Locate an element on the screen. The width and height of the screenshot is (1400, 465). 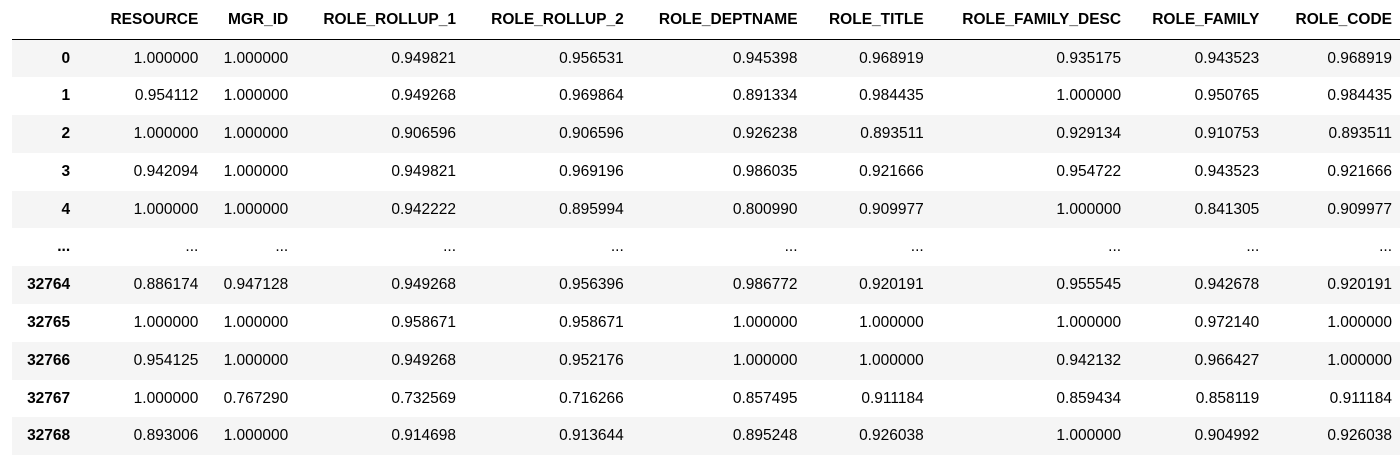
table-cell: 0.954112 is located at coordinates (166, 96).